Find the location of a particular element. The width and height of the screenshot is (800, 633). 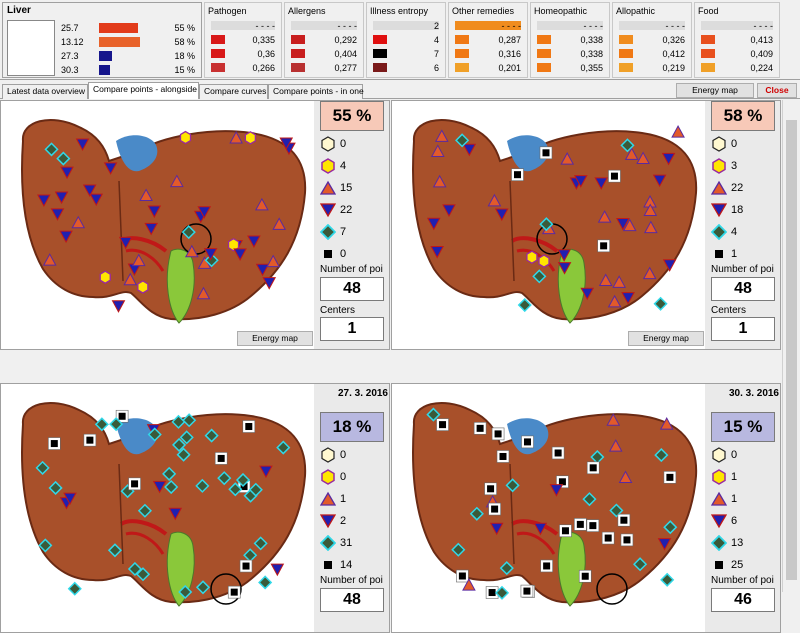

group-row: 0,409 is located at coordinates (737, 54).